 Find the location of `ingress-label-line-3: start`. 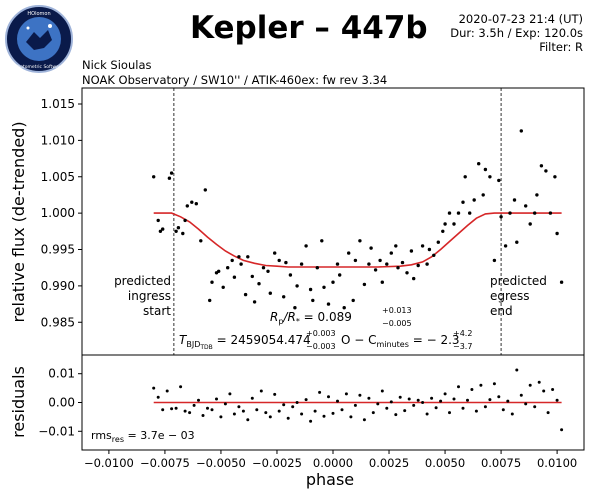

ingress-label-line-3: start is located at coordinates (157, 311).